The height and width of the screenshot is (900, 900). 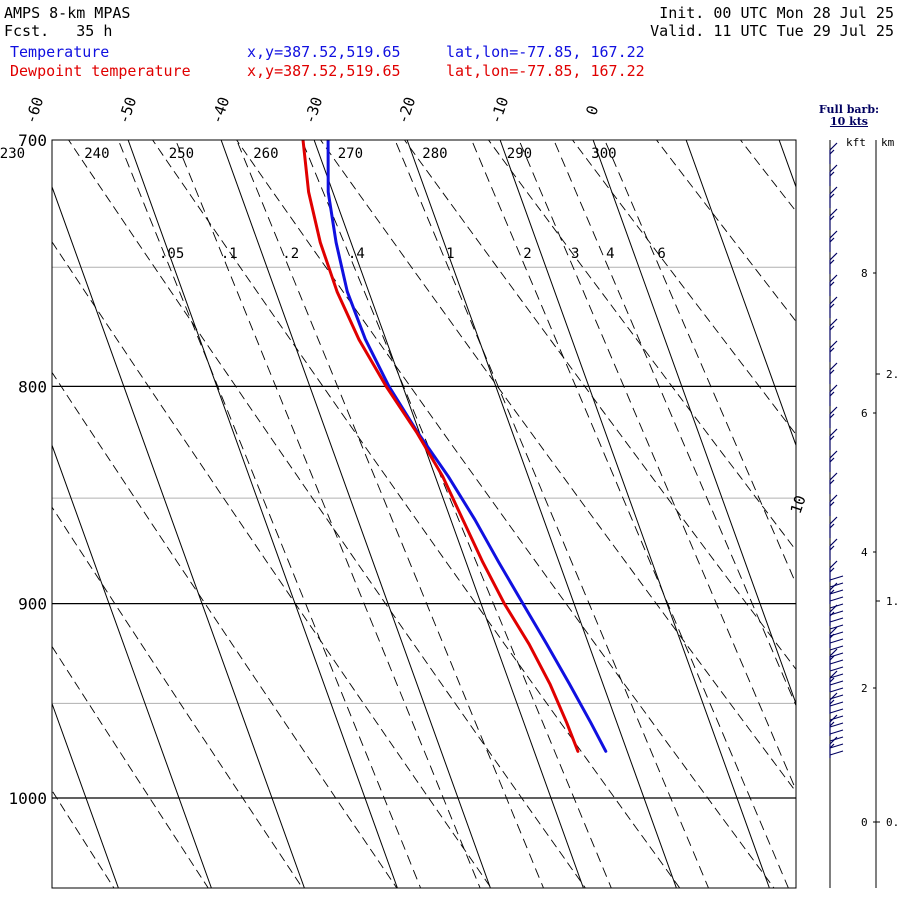 I want to click on dry-adiabat-label: 280, so click(x=434, y=154).